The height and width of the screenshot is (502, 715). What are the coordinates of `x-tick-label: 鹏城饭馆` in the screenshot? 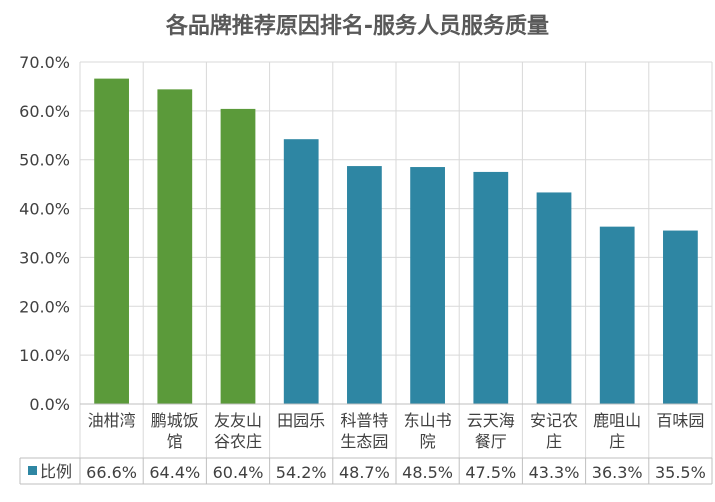 It's located at (174, 431).